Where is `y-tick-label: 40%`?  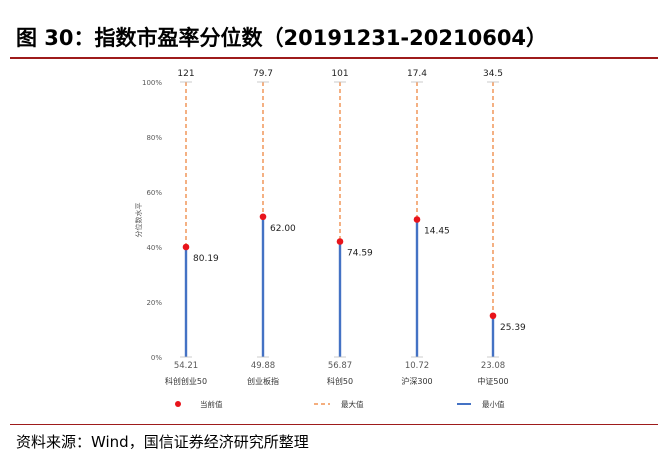 y-tick-label: 40% is located at coordinates (154, 248).